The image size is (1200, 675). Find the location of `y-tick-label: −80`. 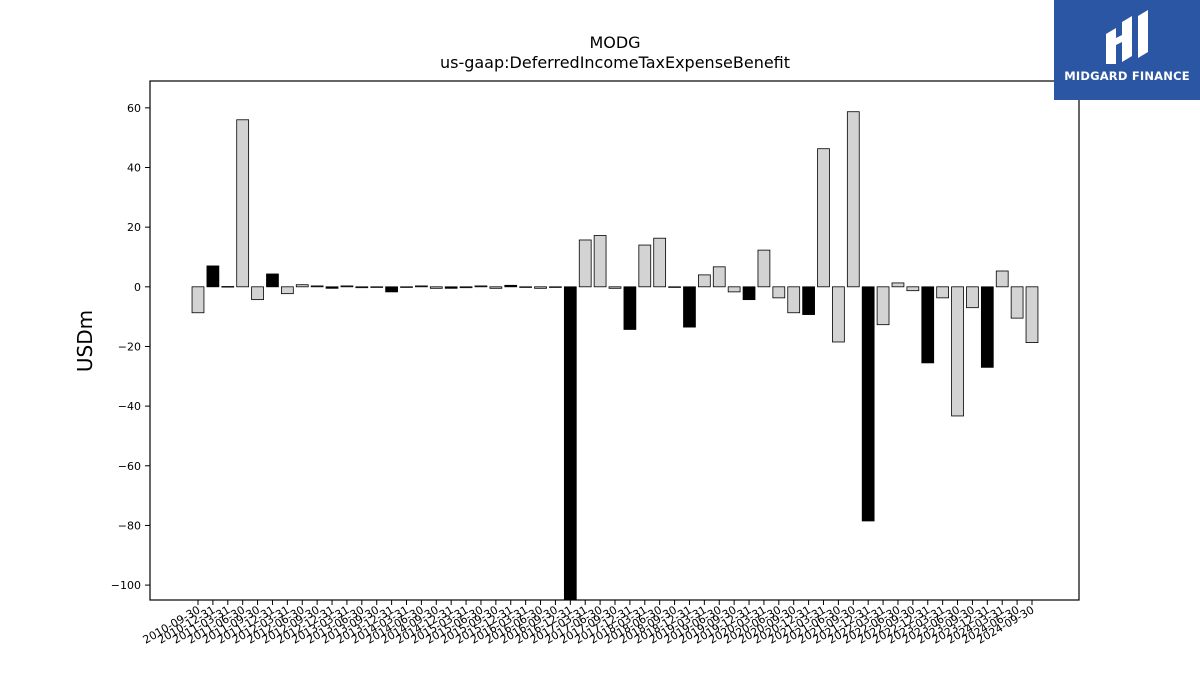

y-tick-label: −80 is located at coordinates (129, 525).